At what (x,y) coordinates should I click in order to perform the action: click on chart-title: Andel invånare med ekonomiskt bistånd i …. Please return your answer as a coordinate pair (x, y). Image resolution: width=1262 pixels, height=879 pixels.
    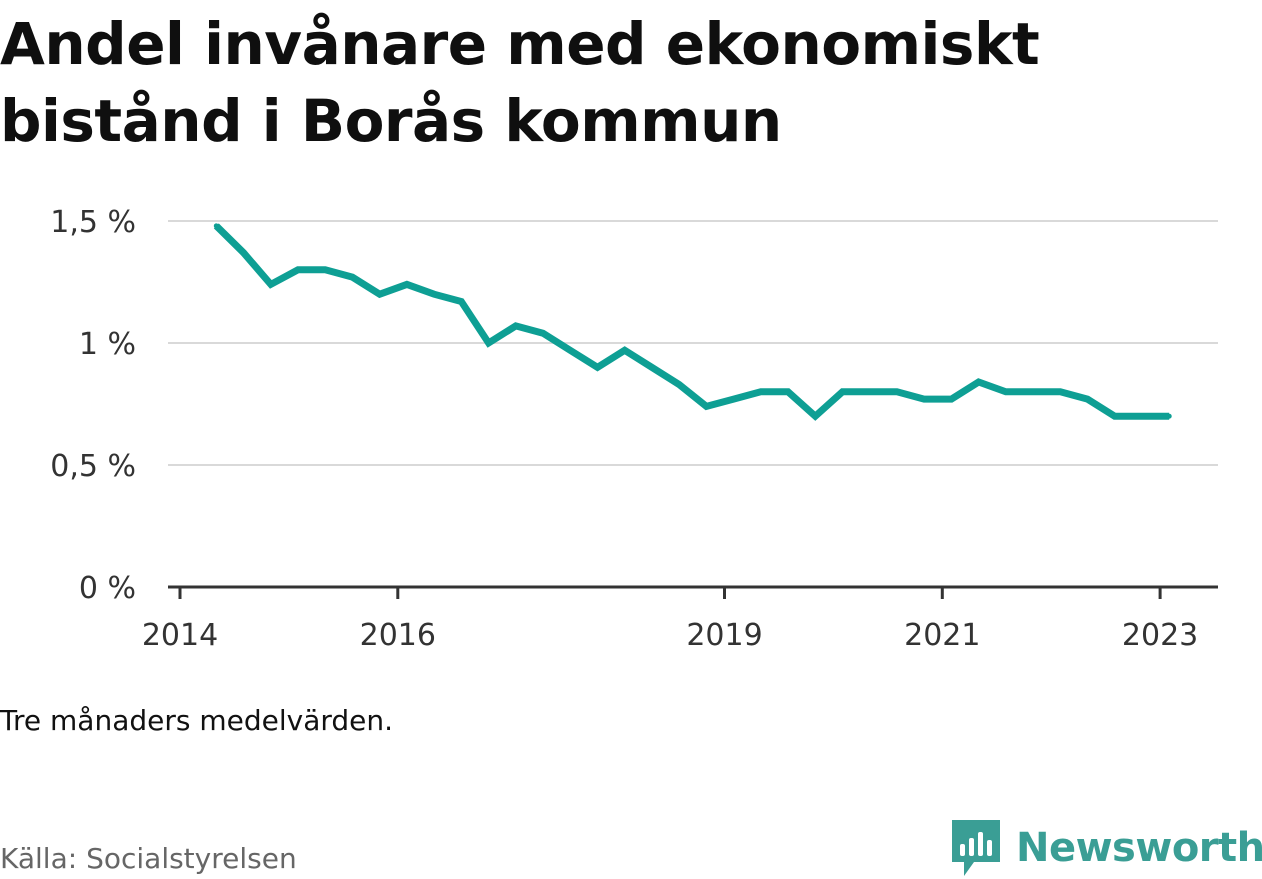
    Looking at the image, I should click on (520, 82).